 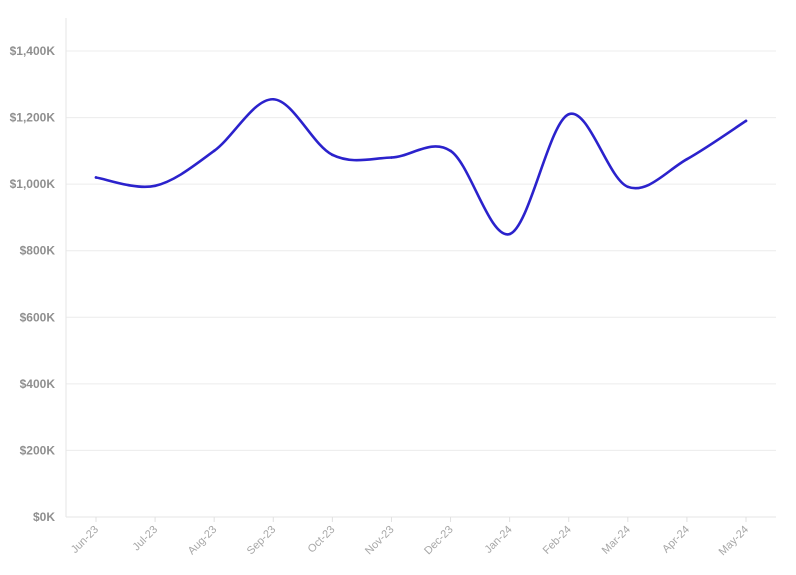 I want to click on x-tick-label: Aug-23, so click(x=203, y=541).